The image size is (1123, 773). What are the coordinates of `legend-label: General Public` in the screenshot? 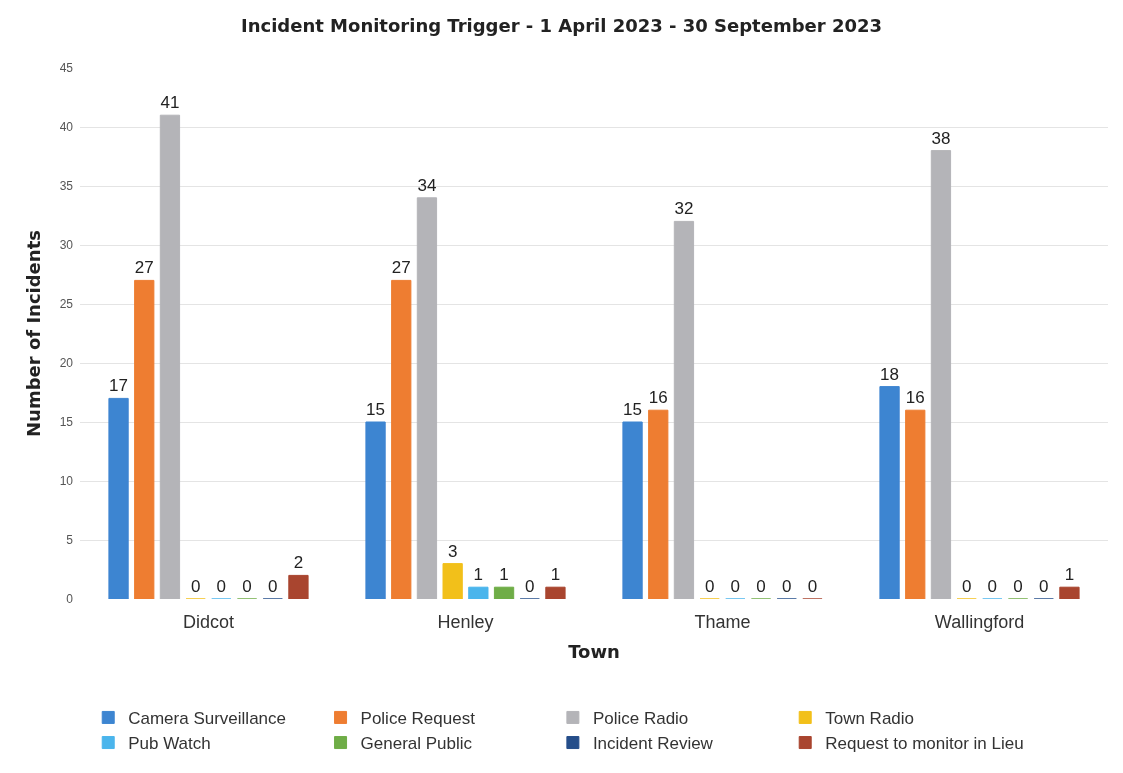 It's located at (416, 744).